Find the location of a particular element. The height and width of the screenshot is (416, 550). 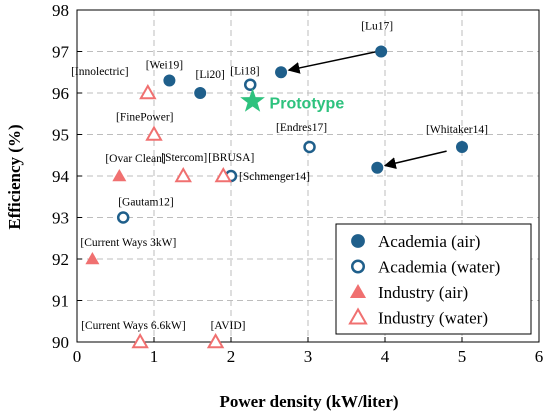

legend-box is located at coordinates (433, 279).